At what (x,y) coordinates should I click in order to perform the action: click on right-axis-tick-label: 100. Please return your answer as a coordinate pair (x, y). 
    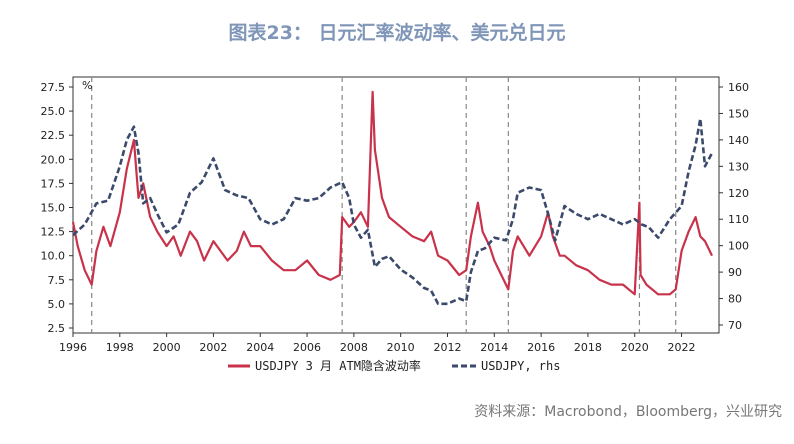
    Looking at the image, I should click on (738, 246).